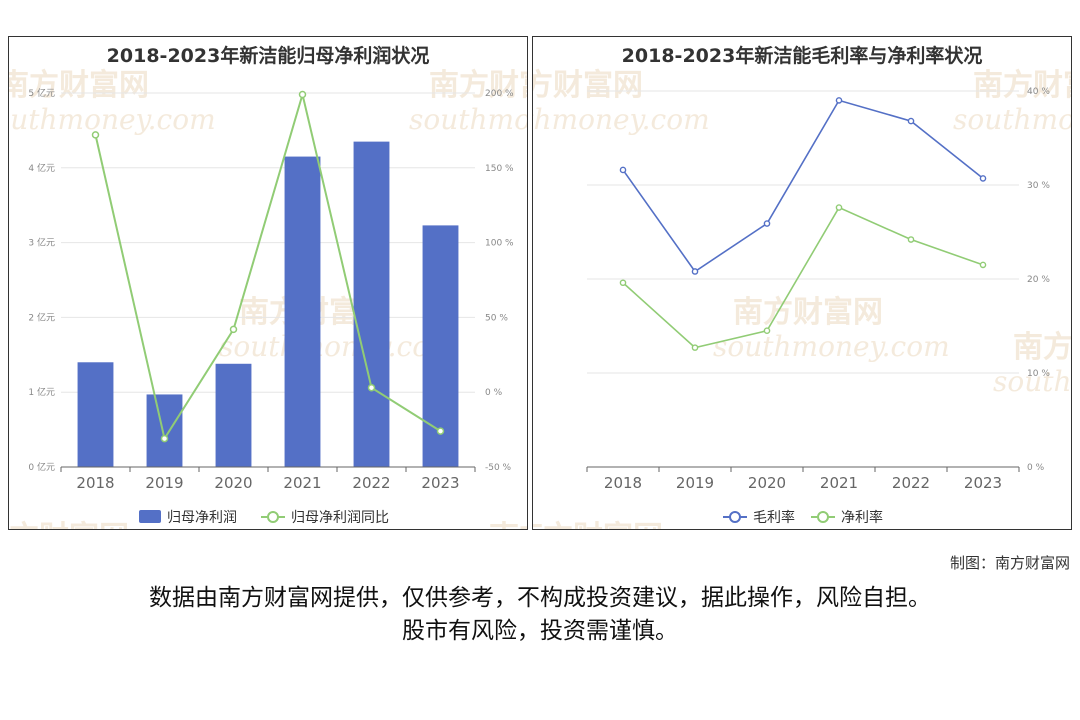 This screenshot has height=720, width=1080. What do you see at coordinates (499, 244) in the screenshot?
I see `y-tick-right: 100 %` at bounding box center [499, 244].